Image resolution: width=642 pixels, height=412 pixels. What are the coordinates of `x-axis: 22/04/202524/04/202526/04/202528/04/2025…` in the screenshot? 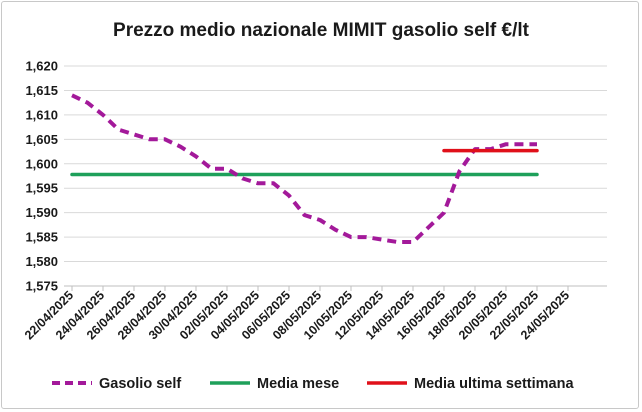 It's located at (297, 314).